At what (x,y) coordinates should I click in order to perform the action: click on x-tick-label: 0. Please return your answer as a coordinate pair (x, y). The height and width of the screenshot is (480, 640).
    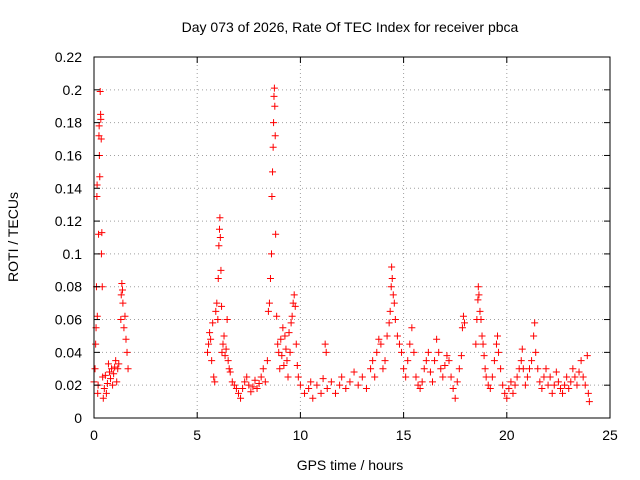
    Looking at the image, I should click on (94, 435).